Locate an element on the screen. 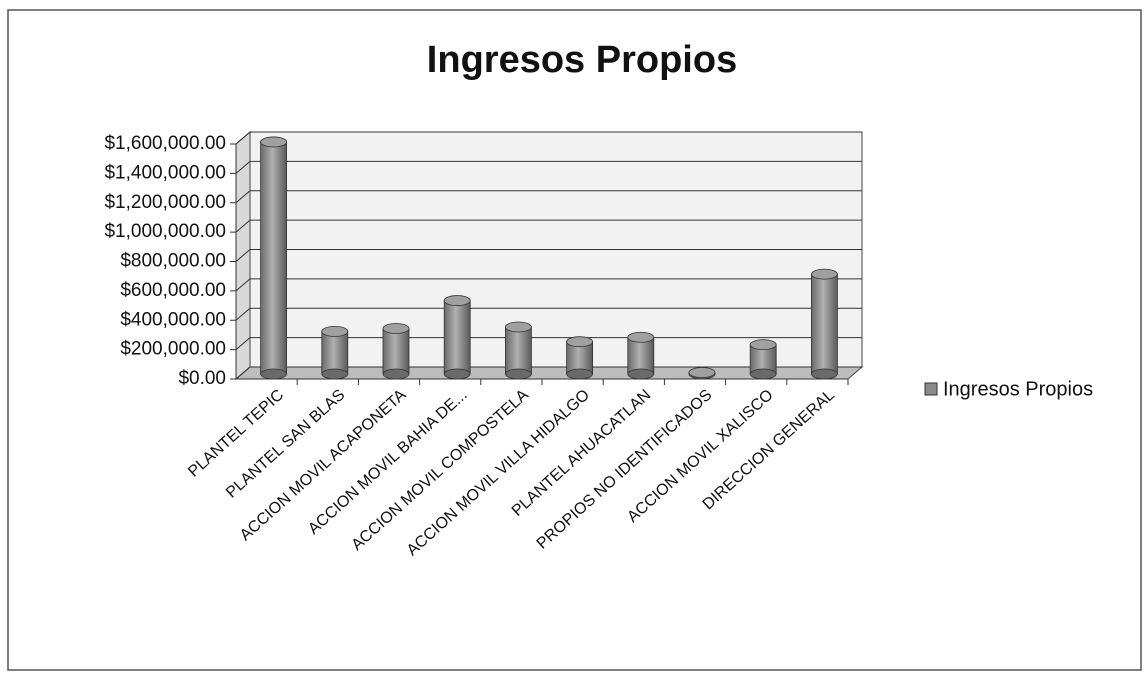 Image resolution: width=1147 pixels, height=681 pixels. y-tick-label: $200,000.00 is located at coordinates (173, 349).